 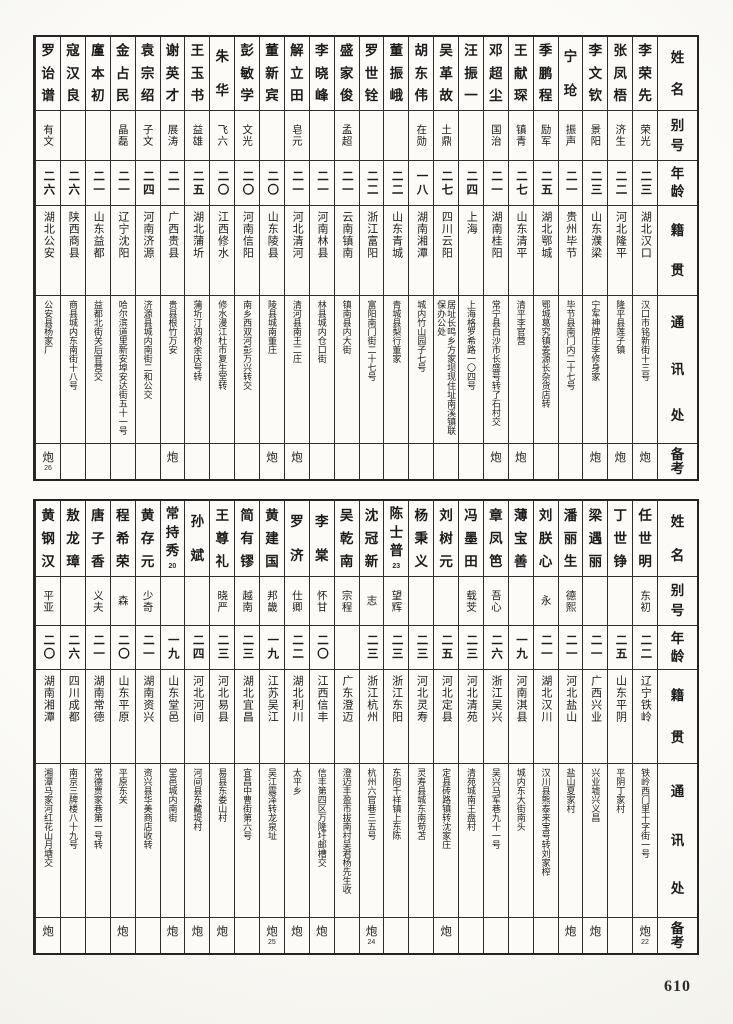 What do you see at coordinates (545, 183) in the screenshot?
I see `age-text: 二五` at bounding box center [545, 183].